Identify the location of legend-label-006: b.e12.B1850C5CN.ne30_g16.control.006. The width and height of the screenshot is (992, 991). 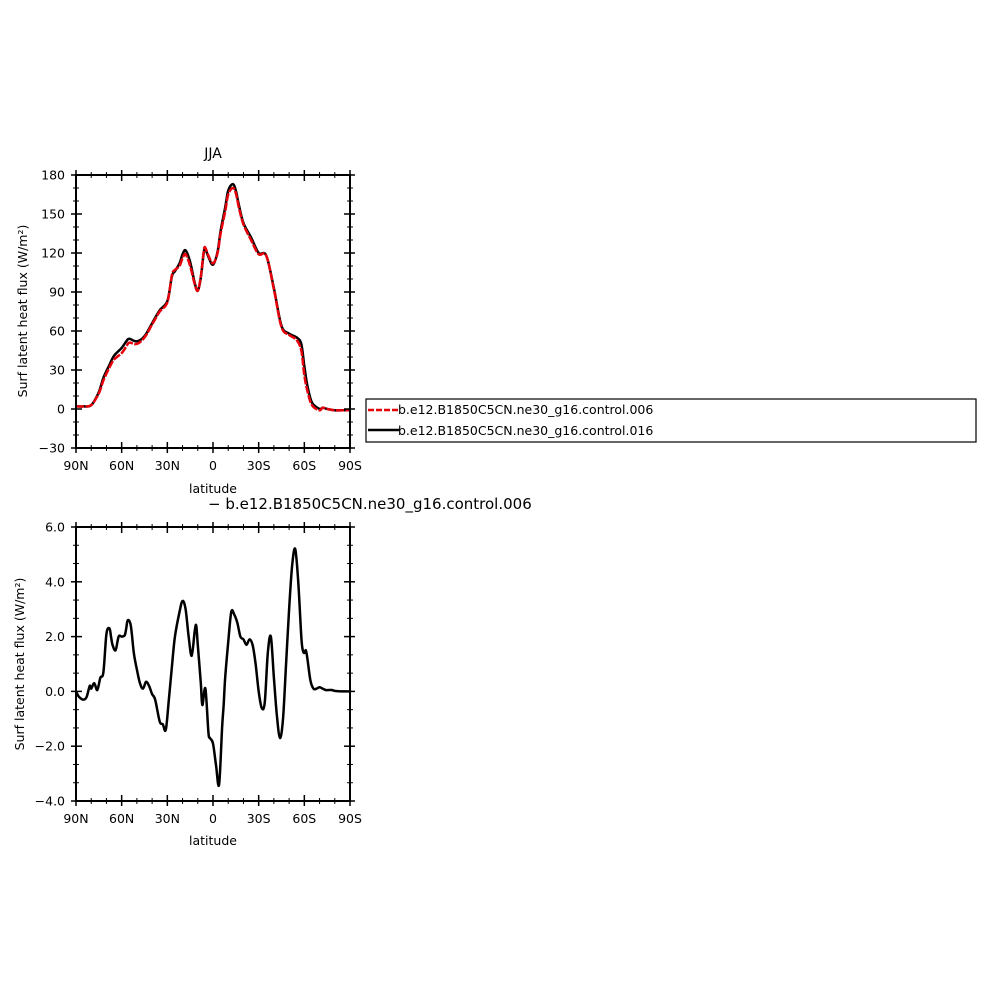
(525, 409).